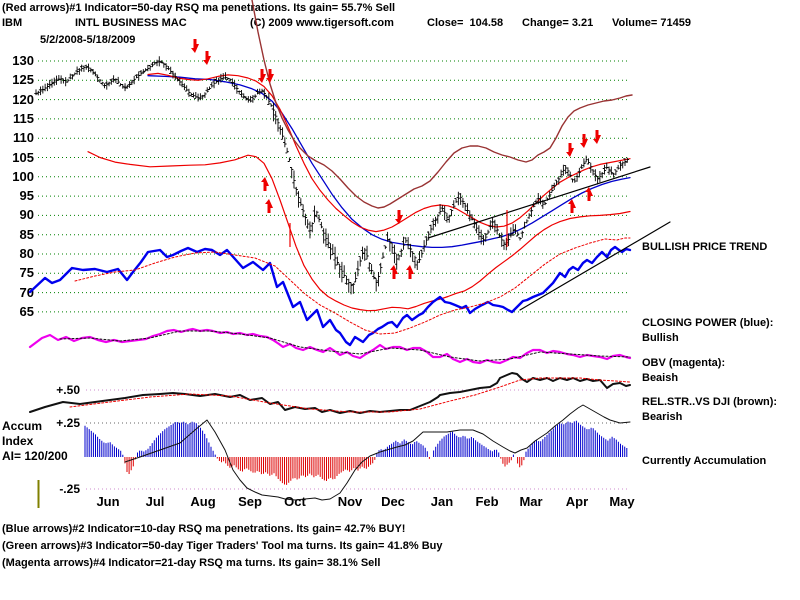 This screenshot has width=800, height=600. Describe the element at coordinates (22, 426) in the screenshot. I see `accum-label-1: Accum` at that location.